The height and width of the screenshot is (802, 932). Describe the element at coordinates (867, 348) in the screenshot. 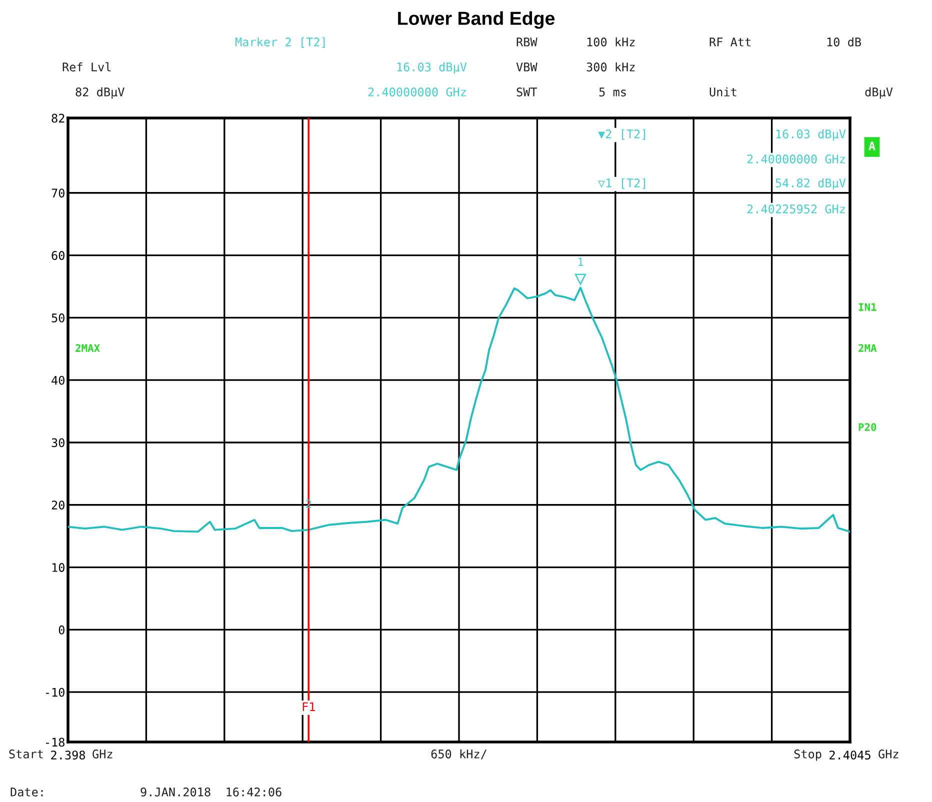

I see `text: 2MA` at that location.